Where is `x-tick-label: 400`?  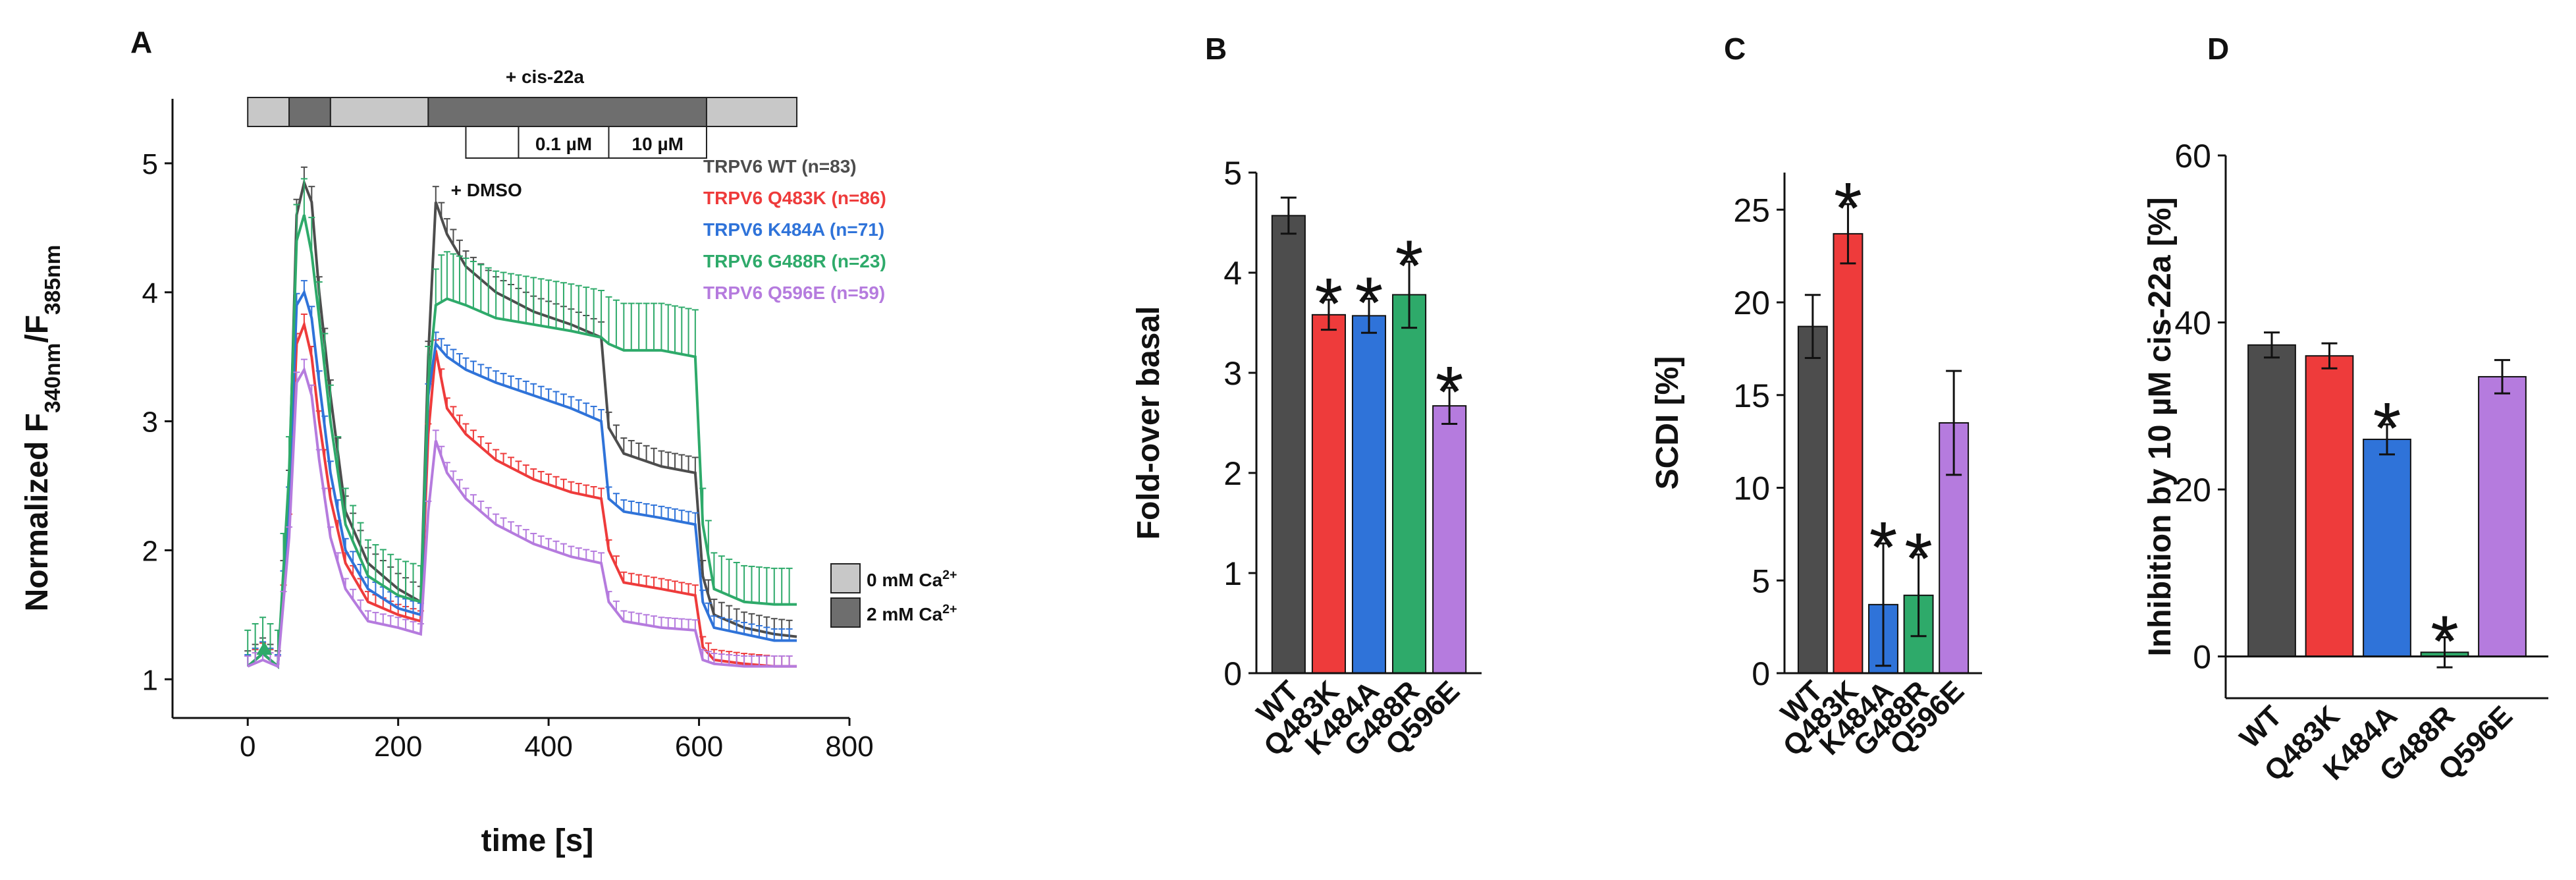 x-tick-label: 400 is located at coordinates (548, 746).